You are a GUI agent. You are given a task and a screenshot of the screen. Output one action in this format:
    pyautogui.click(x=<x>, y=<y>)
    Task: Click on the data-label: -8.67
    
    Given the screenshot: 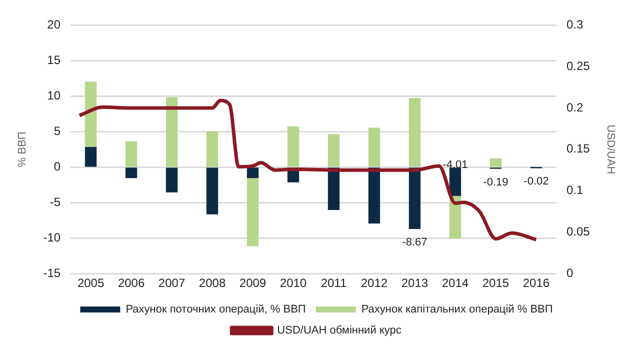 What is the action you would take?
    pyautogui.click(x=415, y=242)
    